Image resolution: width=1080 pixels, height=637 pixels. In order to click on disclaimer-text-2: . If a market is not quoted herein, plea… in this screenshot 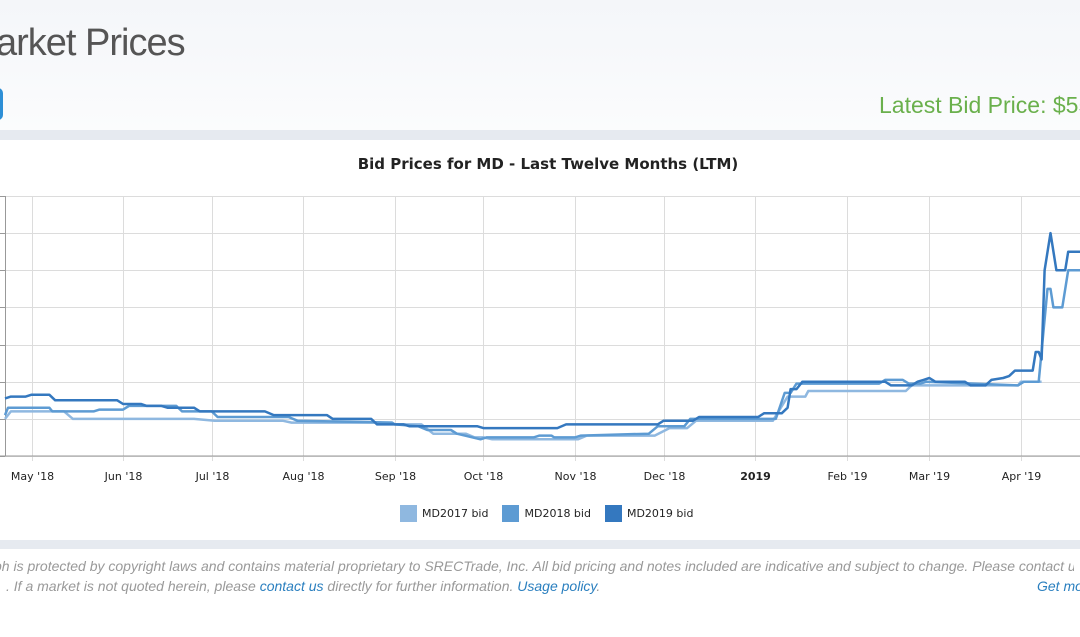, I will do `click(543, 586)`.